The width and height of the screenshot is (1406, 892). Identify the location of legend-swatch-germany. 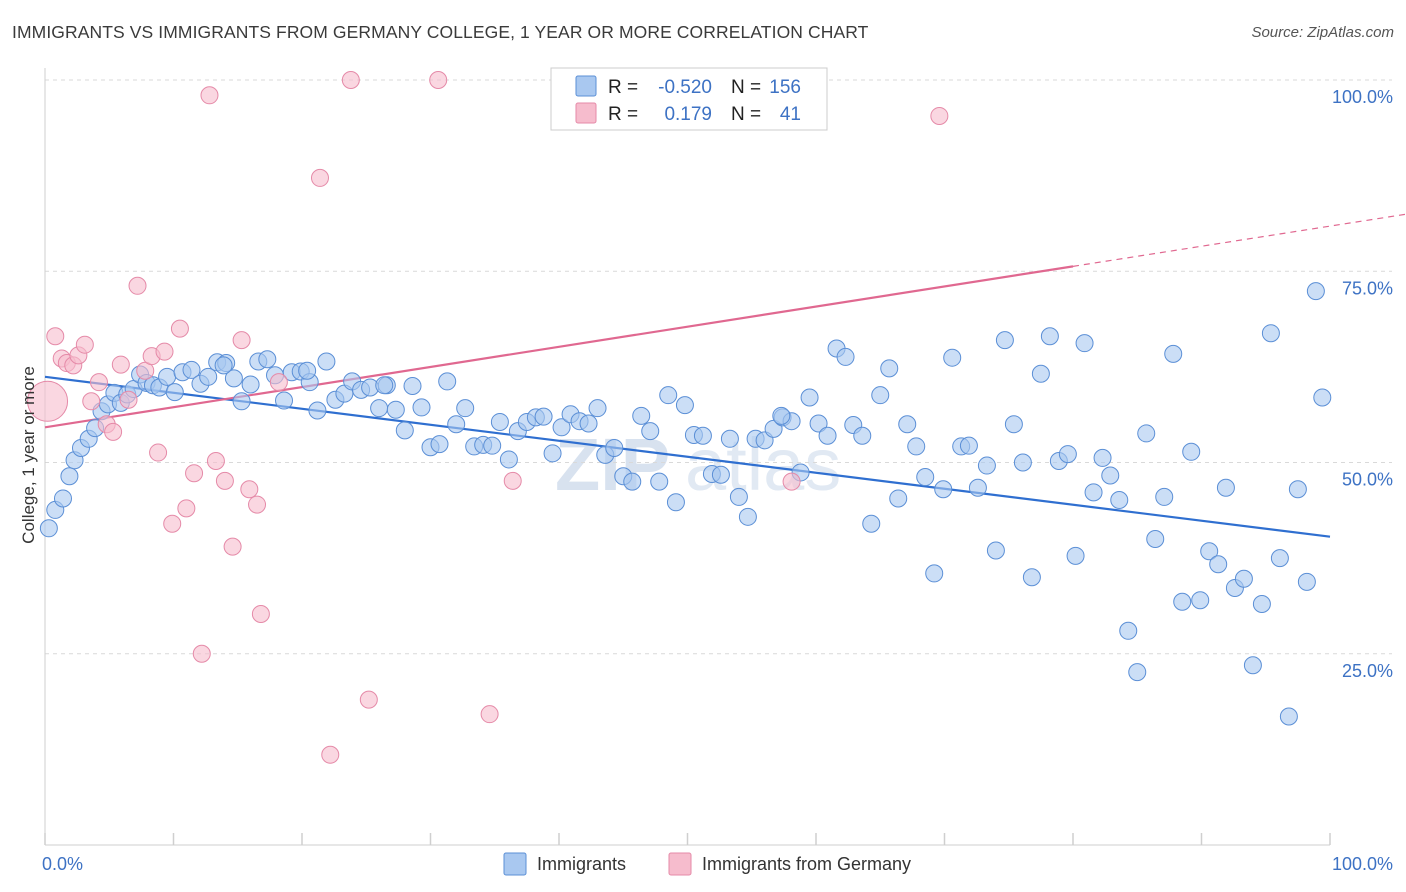
(680, 864).